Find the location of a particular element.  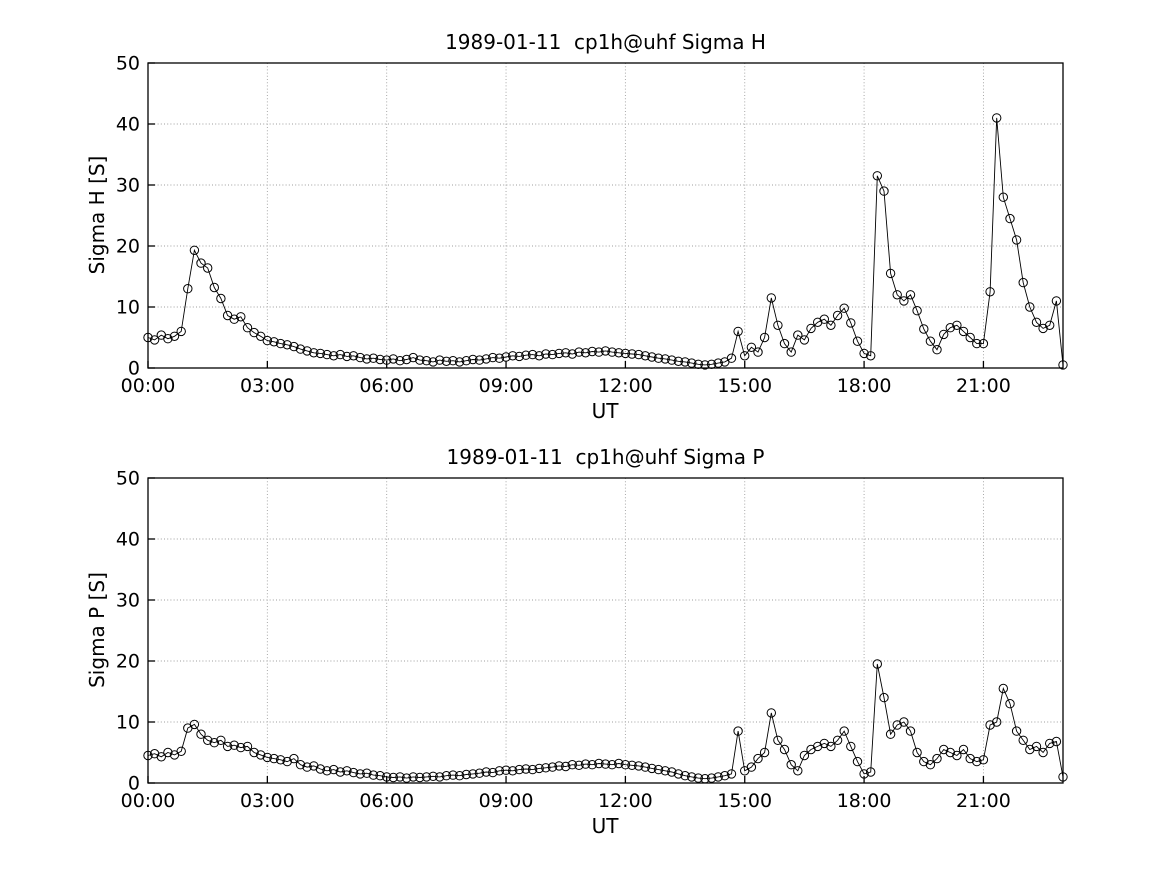

data-series is located at coordinates (605, 721).